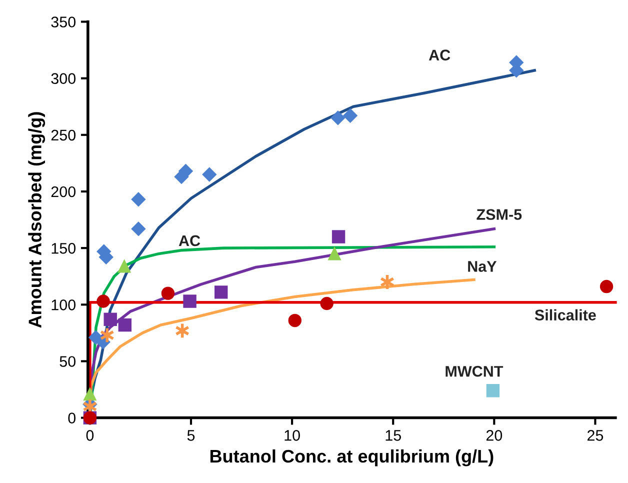 The width and height of the screenshot is (628, 483). I want to click on x-tick-label: 25, so click(596, 435).